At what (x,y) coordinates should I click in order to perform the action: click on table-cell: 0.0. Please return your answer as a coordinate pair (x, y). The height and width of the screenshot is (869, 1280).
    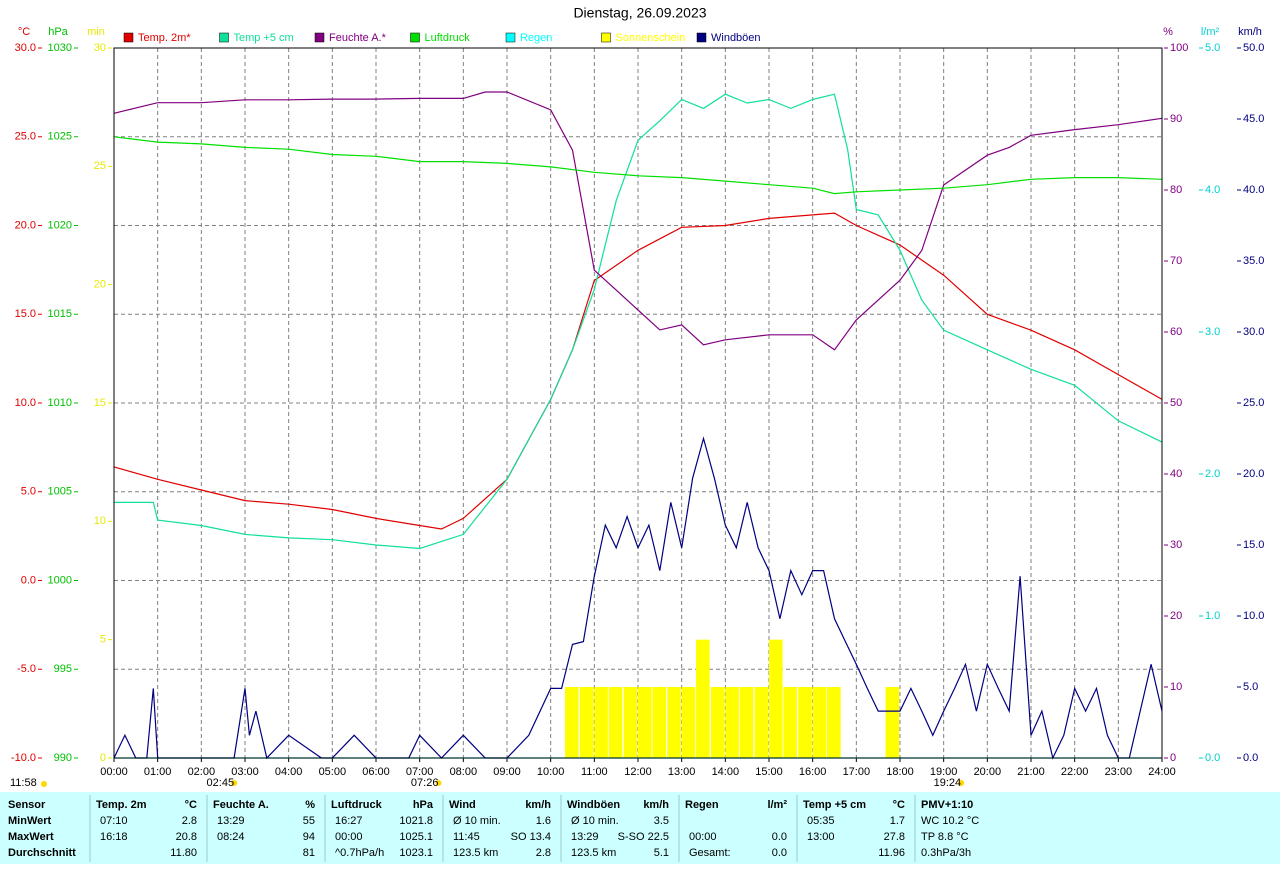
    Looking at the image, I should click on (779, 853).